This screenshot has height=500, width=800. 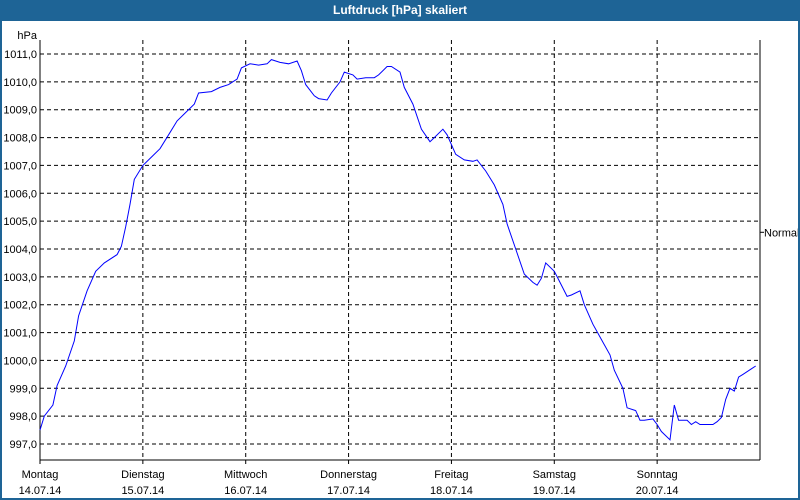 I want to click on y-tick-label: 1004,0, so click(x=20, y=250).